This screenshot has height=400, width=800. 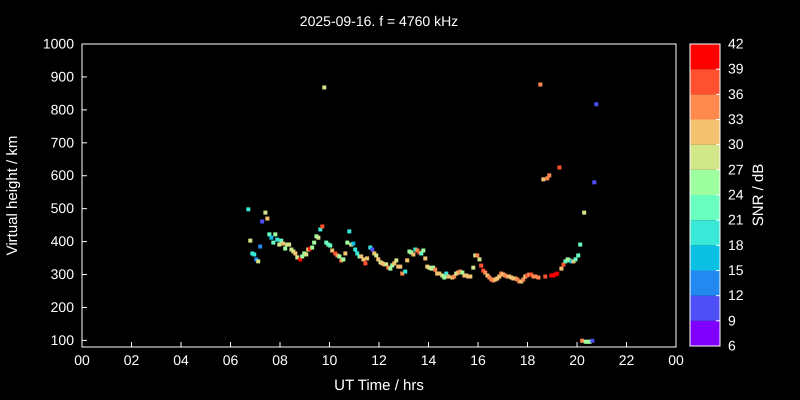 I want to click on x-tick-label: 14, so click(x=428, y=360).